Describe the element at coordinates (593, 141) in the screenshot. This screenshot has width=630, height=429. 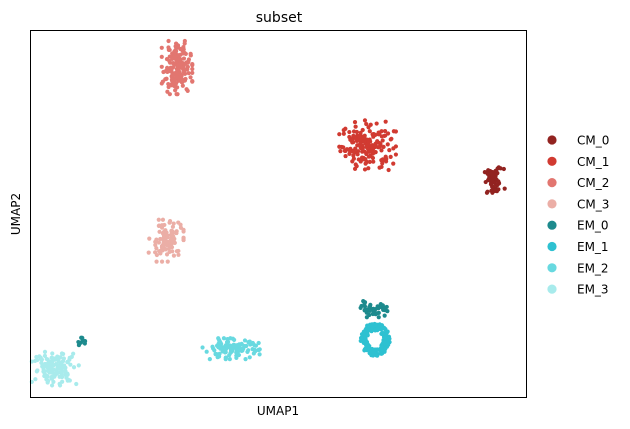
I see `legend-label-cm-0: CM_0` at that location.